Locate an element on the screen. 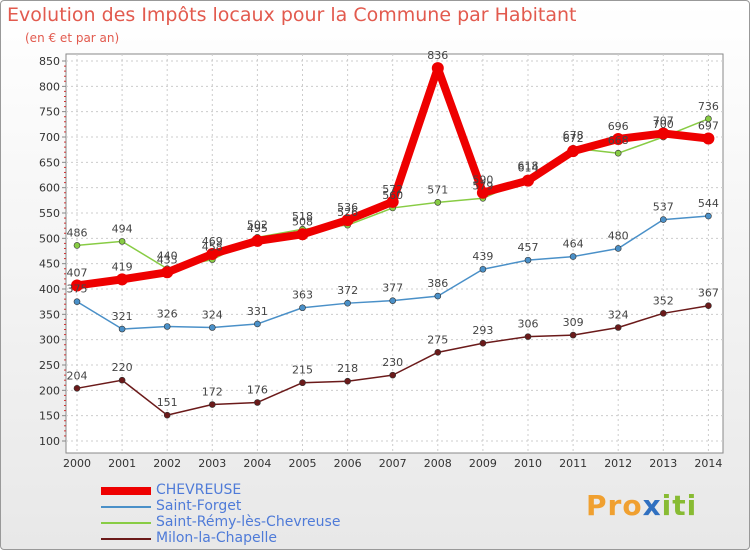 The width and height of the screenshot is (750, 550). logo-text-iti: iti is located at coordinates (679, 505).